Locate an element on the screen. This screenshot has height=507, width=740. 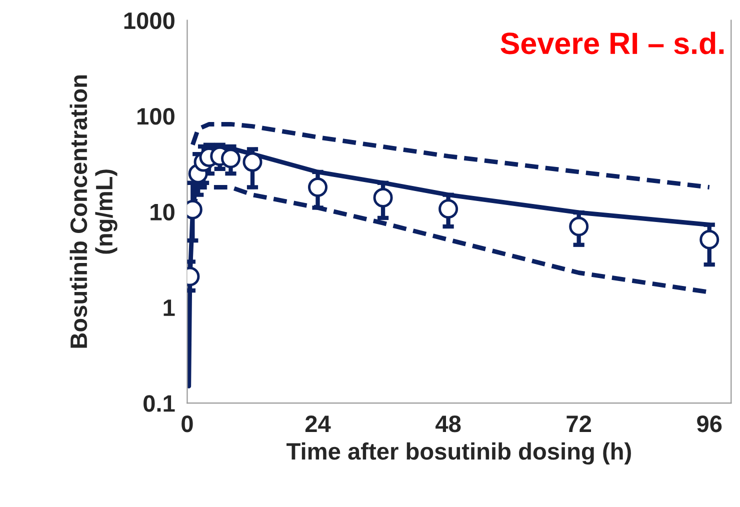
x-tick-label: 0 is located at coordinates (187, 423).